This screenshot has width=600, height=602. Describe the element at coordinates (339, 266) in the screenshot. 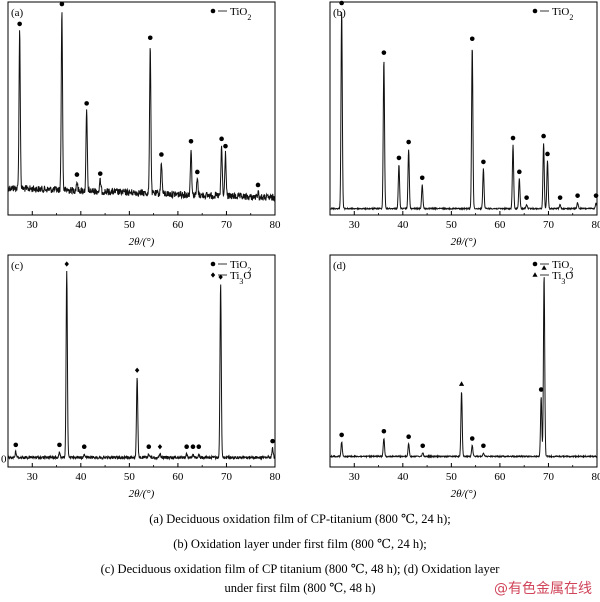

I see `panel-label: (d)` at that location.